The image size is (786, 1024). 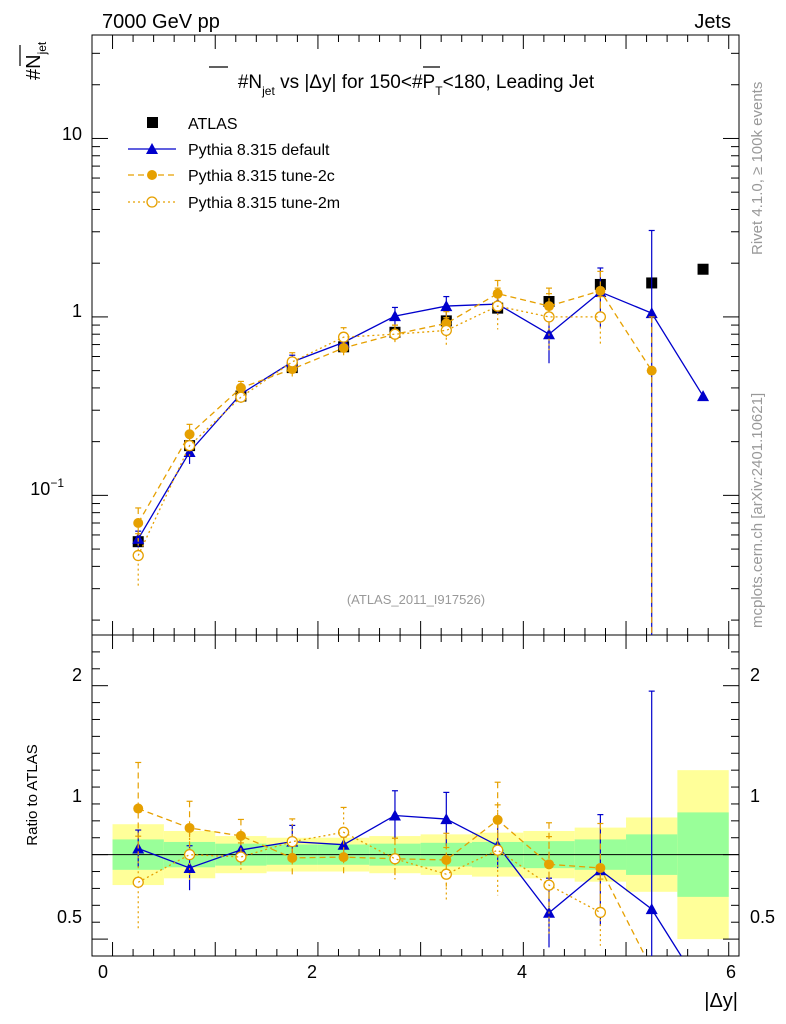 I want to click on legend-entry-atlas: ATLAS, so click(x=192, y=124).